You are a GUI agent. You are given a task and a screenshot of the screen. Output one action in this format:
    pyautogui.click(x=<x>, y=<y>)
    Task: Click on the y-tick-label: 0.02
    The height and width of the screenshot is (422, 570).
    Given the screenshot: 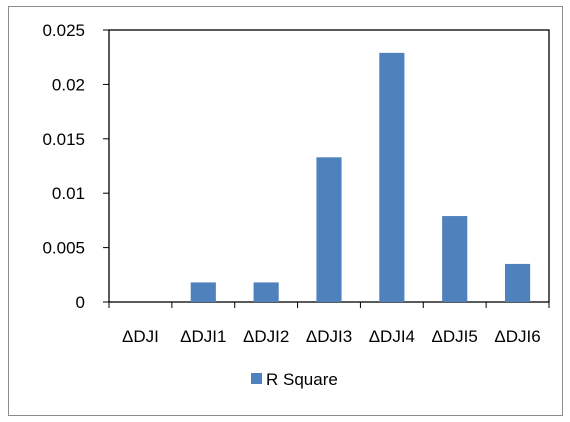 What is the action you would take?
    pyautogui.click(x=68, y=84)
    